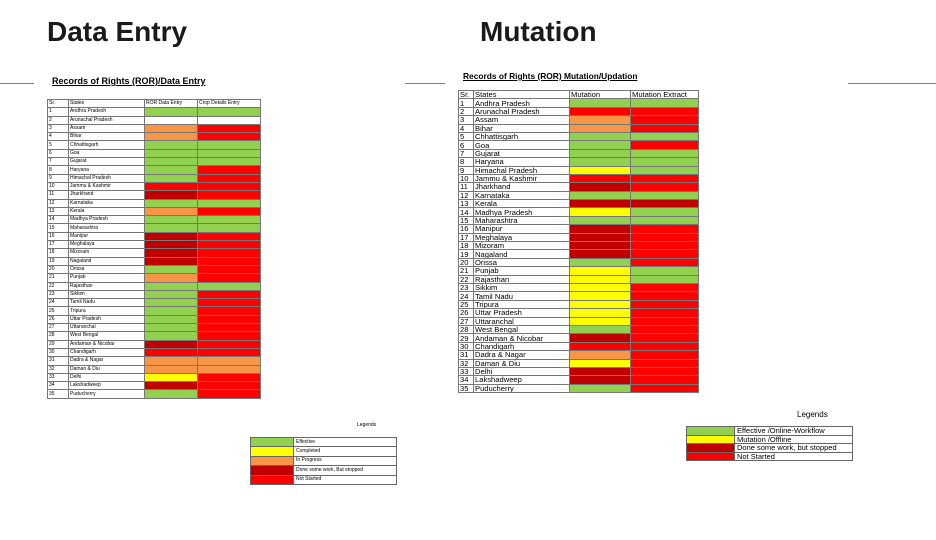  I want to click on data-entry-state-cell: Kerala, so click(106, 211).